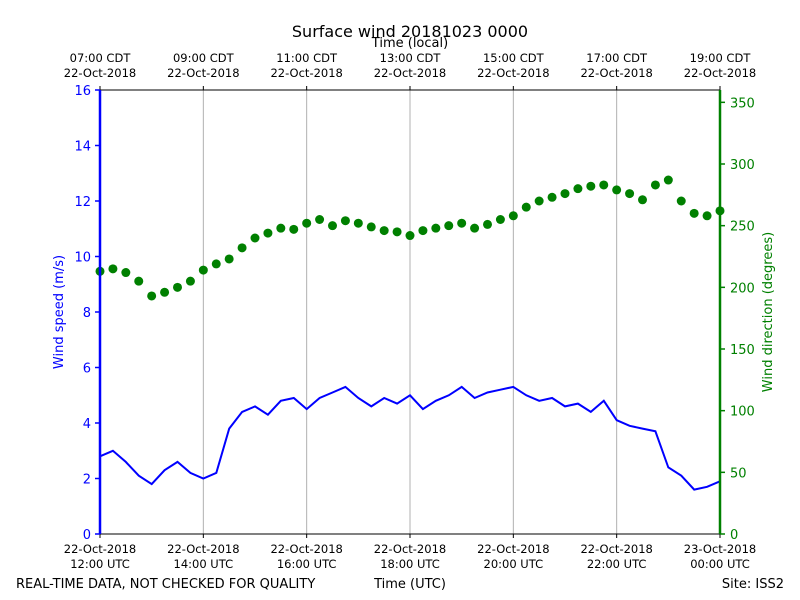  I want to click on x-tick-label-time: 12:00 UTC, so click(100, 564).